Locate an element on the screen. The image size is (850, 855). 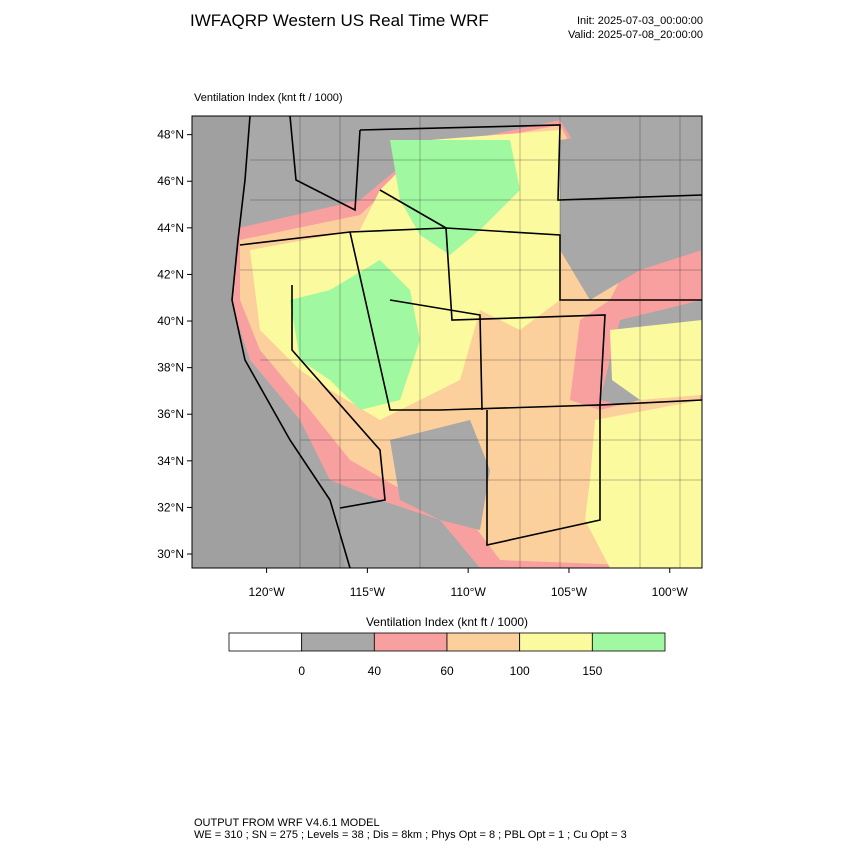
lon-tick-label: 105°W is located at coordinates (569, 592).